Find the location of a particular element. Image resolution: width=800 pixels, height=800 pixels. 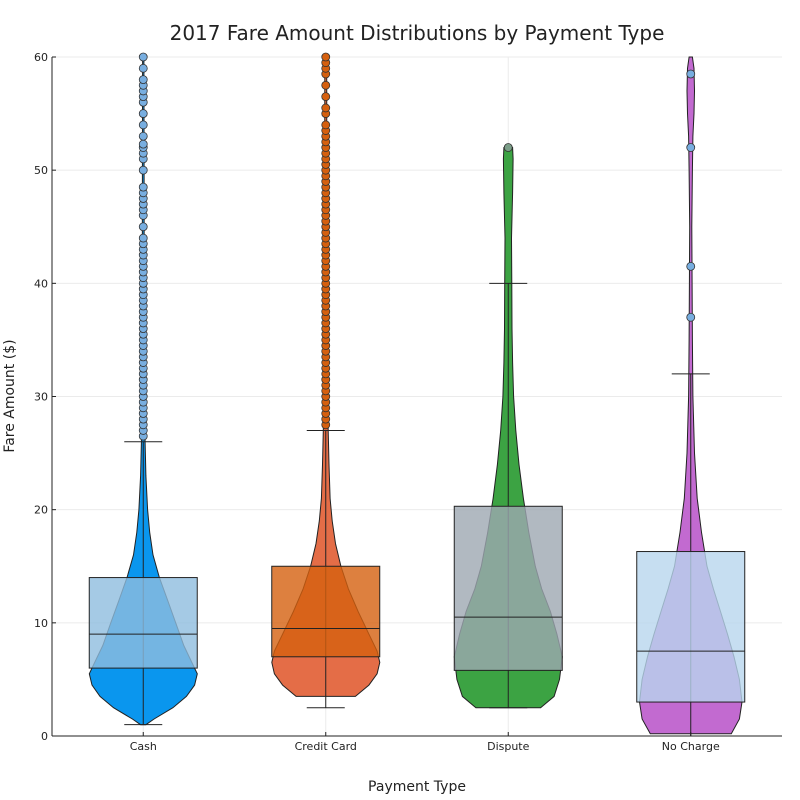

group-no-charge is located at coordinates (691, 396).